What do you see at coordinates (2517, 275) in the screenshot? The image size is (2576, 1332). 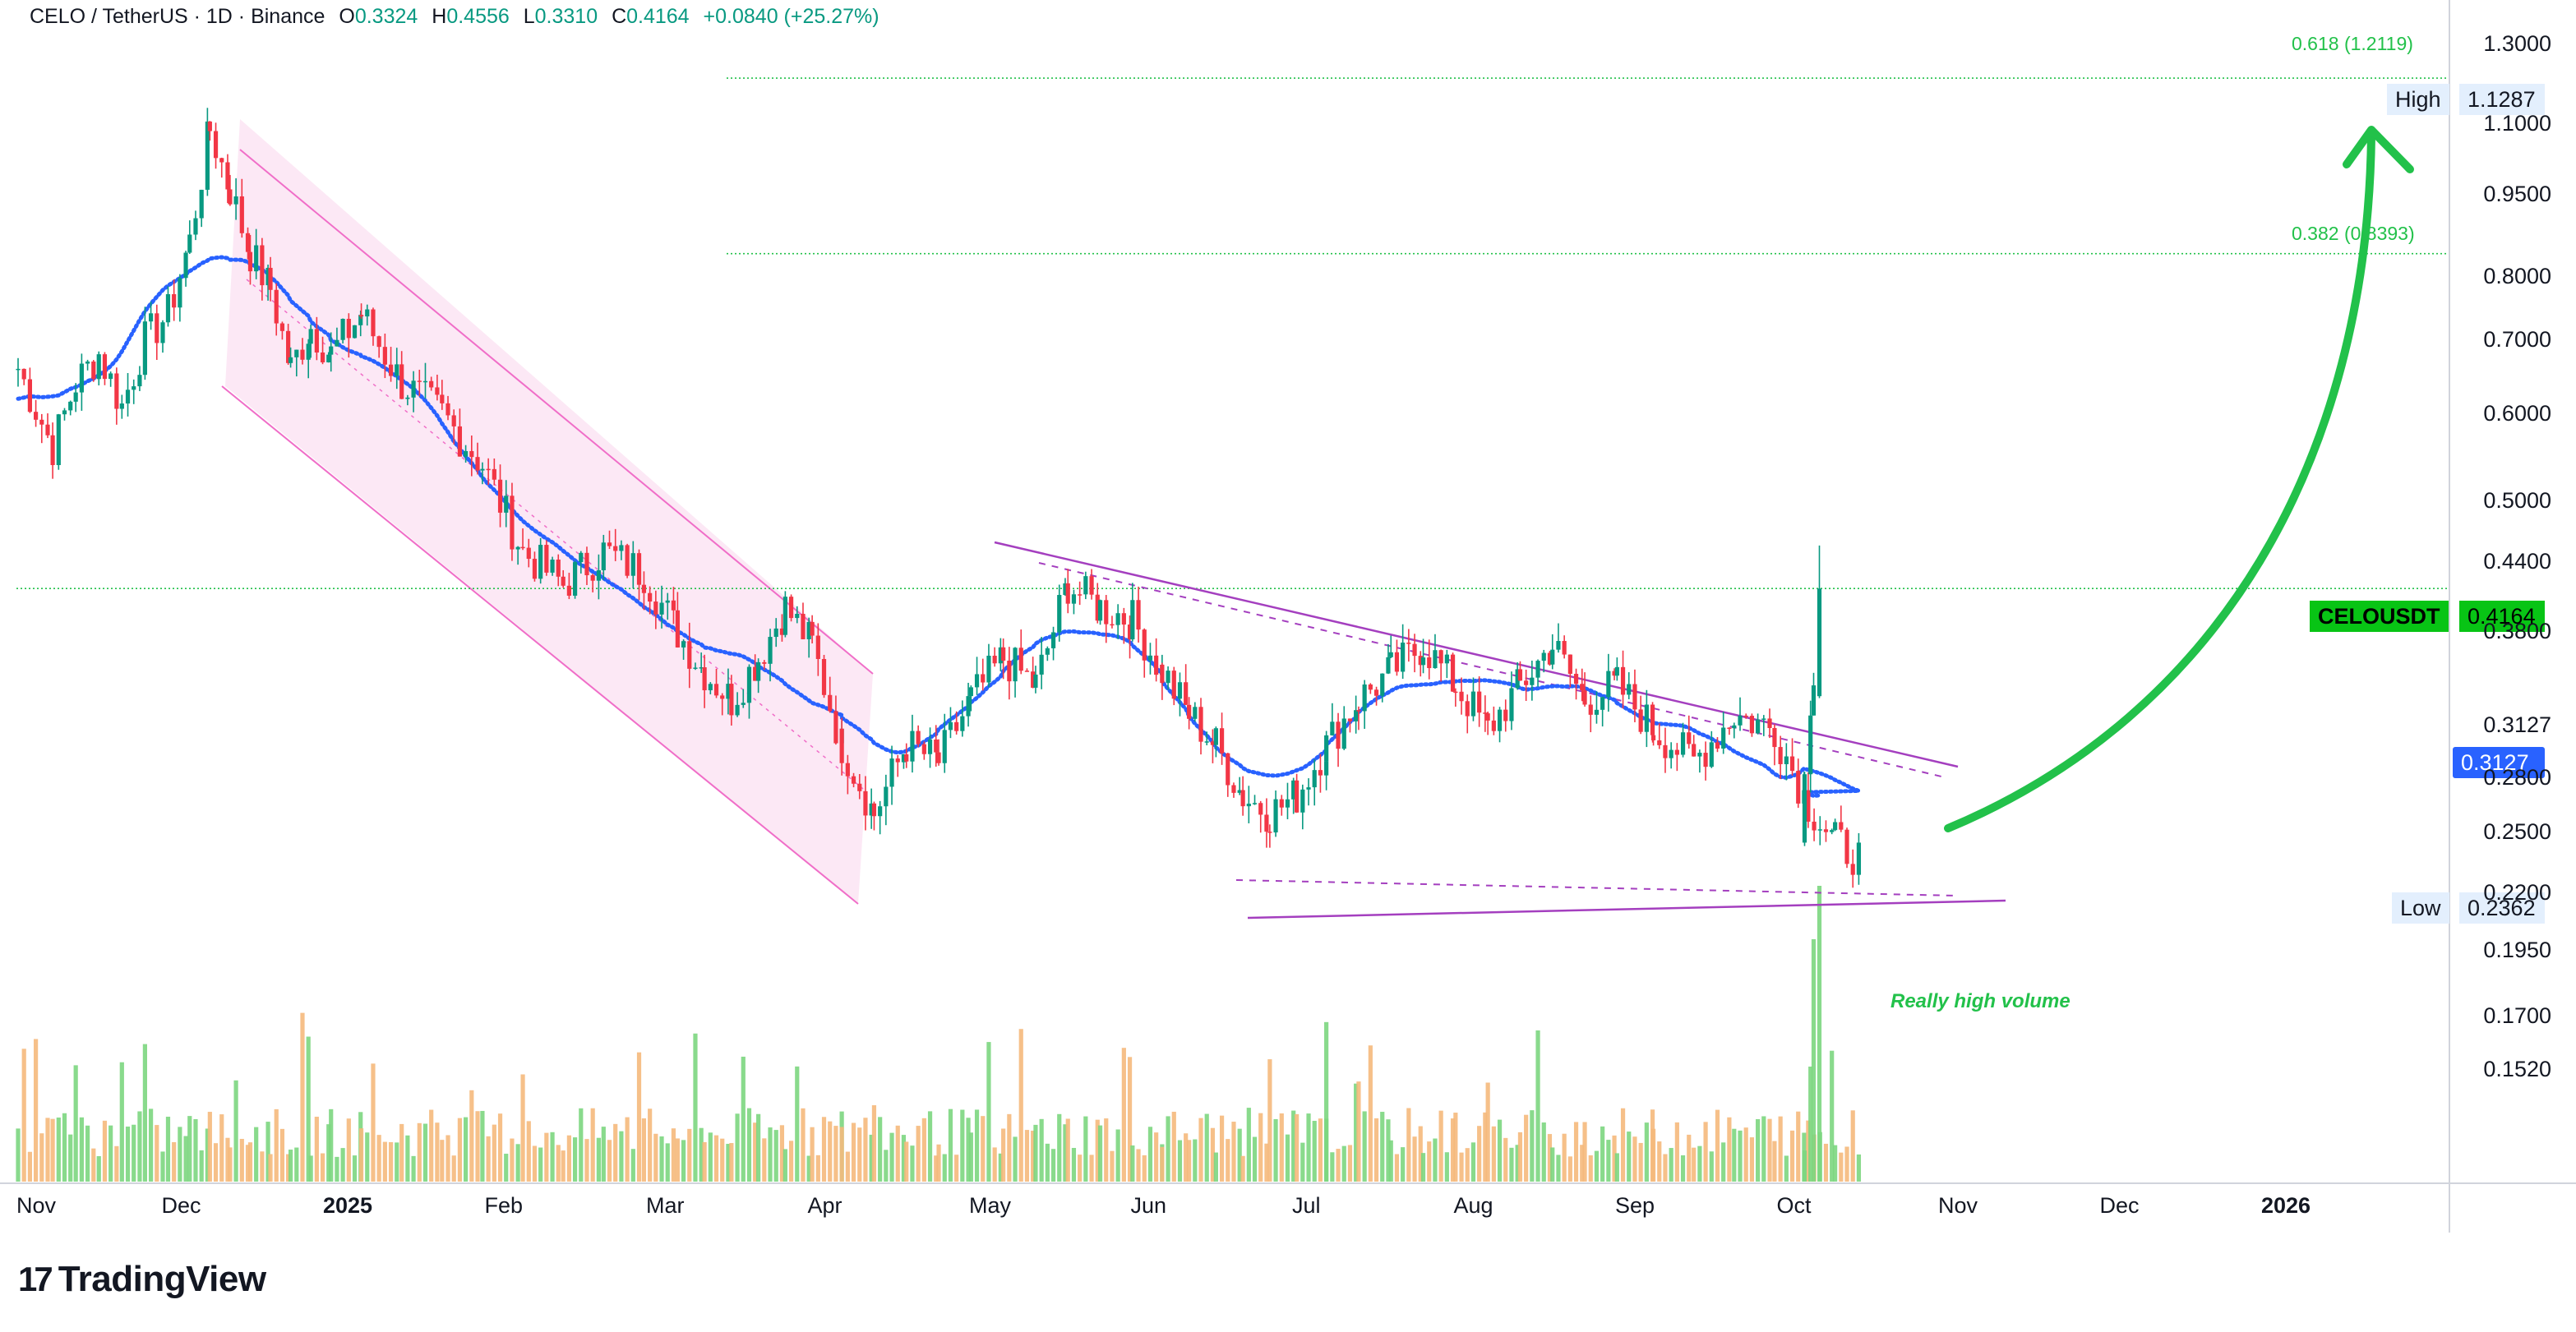 I see `y-tick-label: 0.8000` at bounding box center [2517, 275].